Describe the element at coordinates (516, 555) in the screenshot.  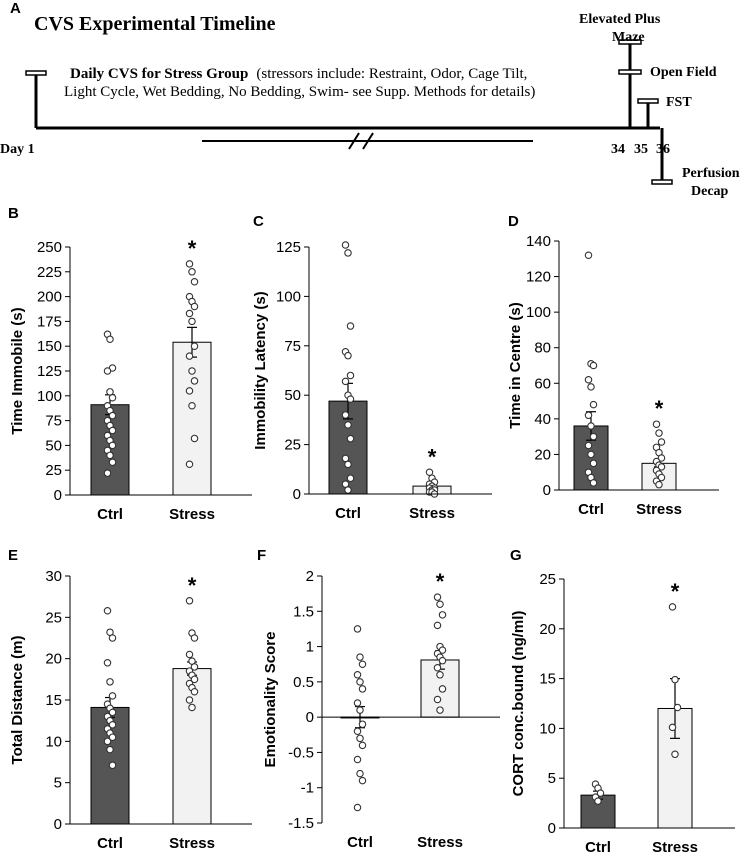
I see `panel-label-g: G` at that location.